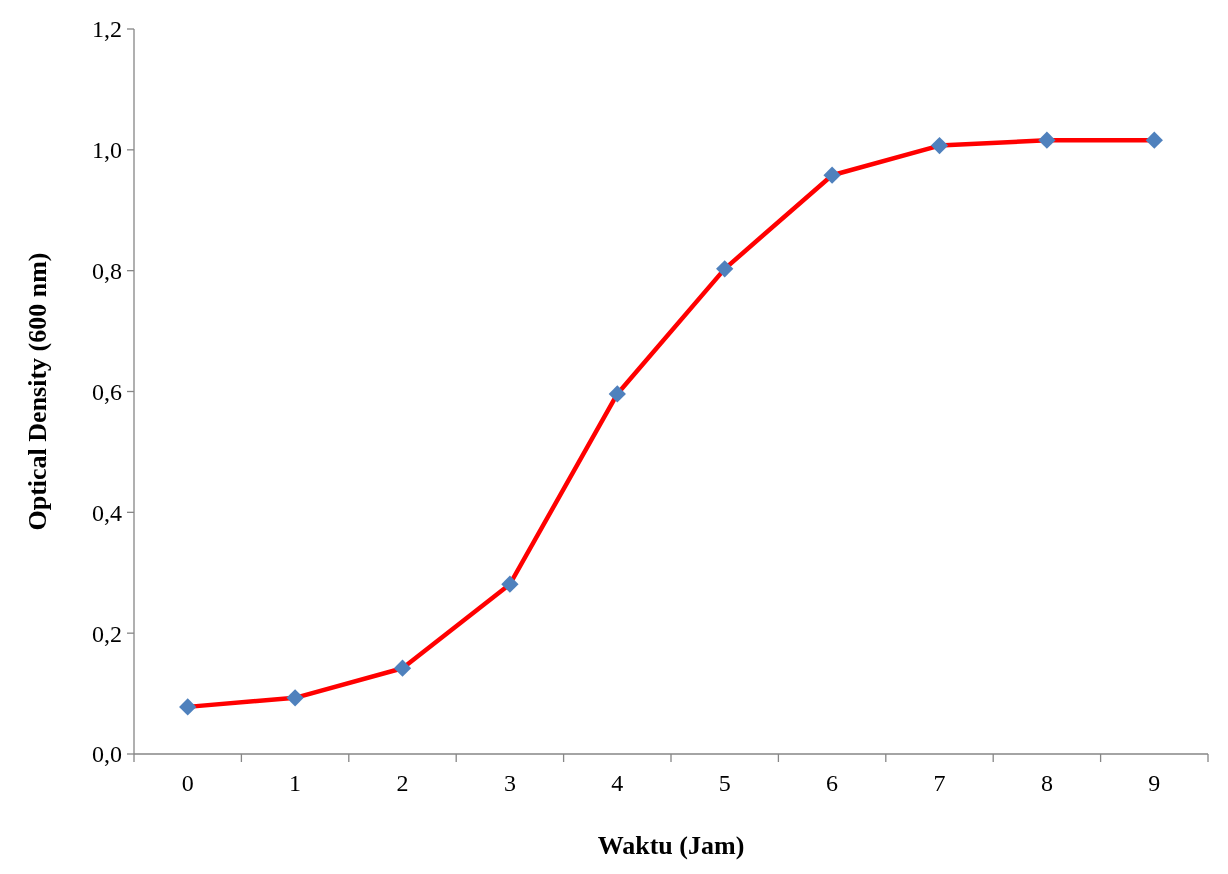 Image resolution: width=1228 pixels, height=874 pixels. Describe the element at coordinates (1154, 783) in the screenshot. I see `x-tick-label: 9` at that location.